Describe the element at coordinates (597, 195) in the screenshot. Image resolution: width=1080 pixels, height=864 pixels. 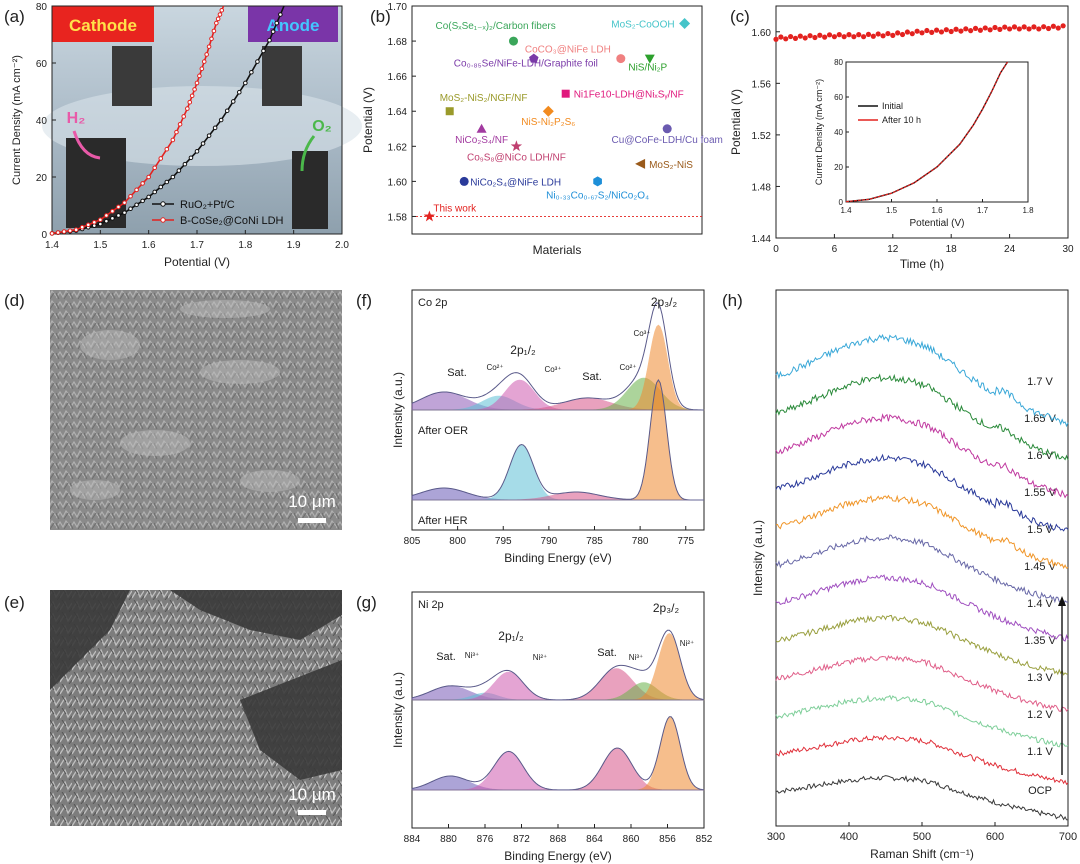
I see `data-point-label-14: Ni₀.₃₃Co₀.₆₇S₂/NiCo₂O₄` at that location.